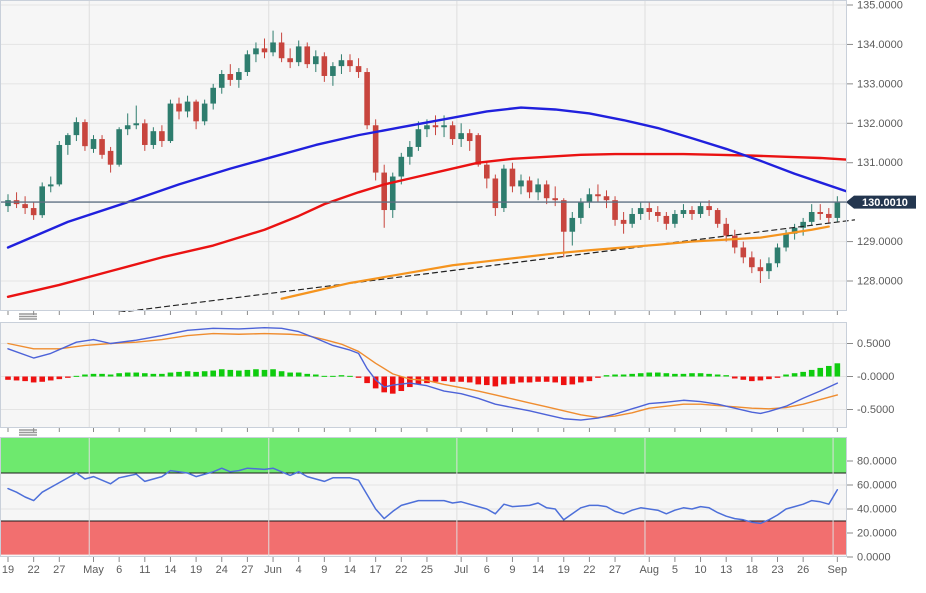 The image size is (926, 593). Describe the element at coordinates (487, 570) in the screenshot. I see `x-axis-label: 6` at that location.